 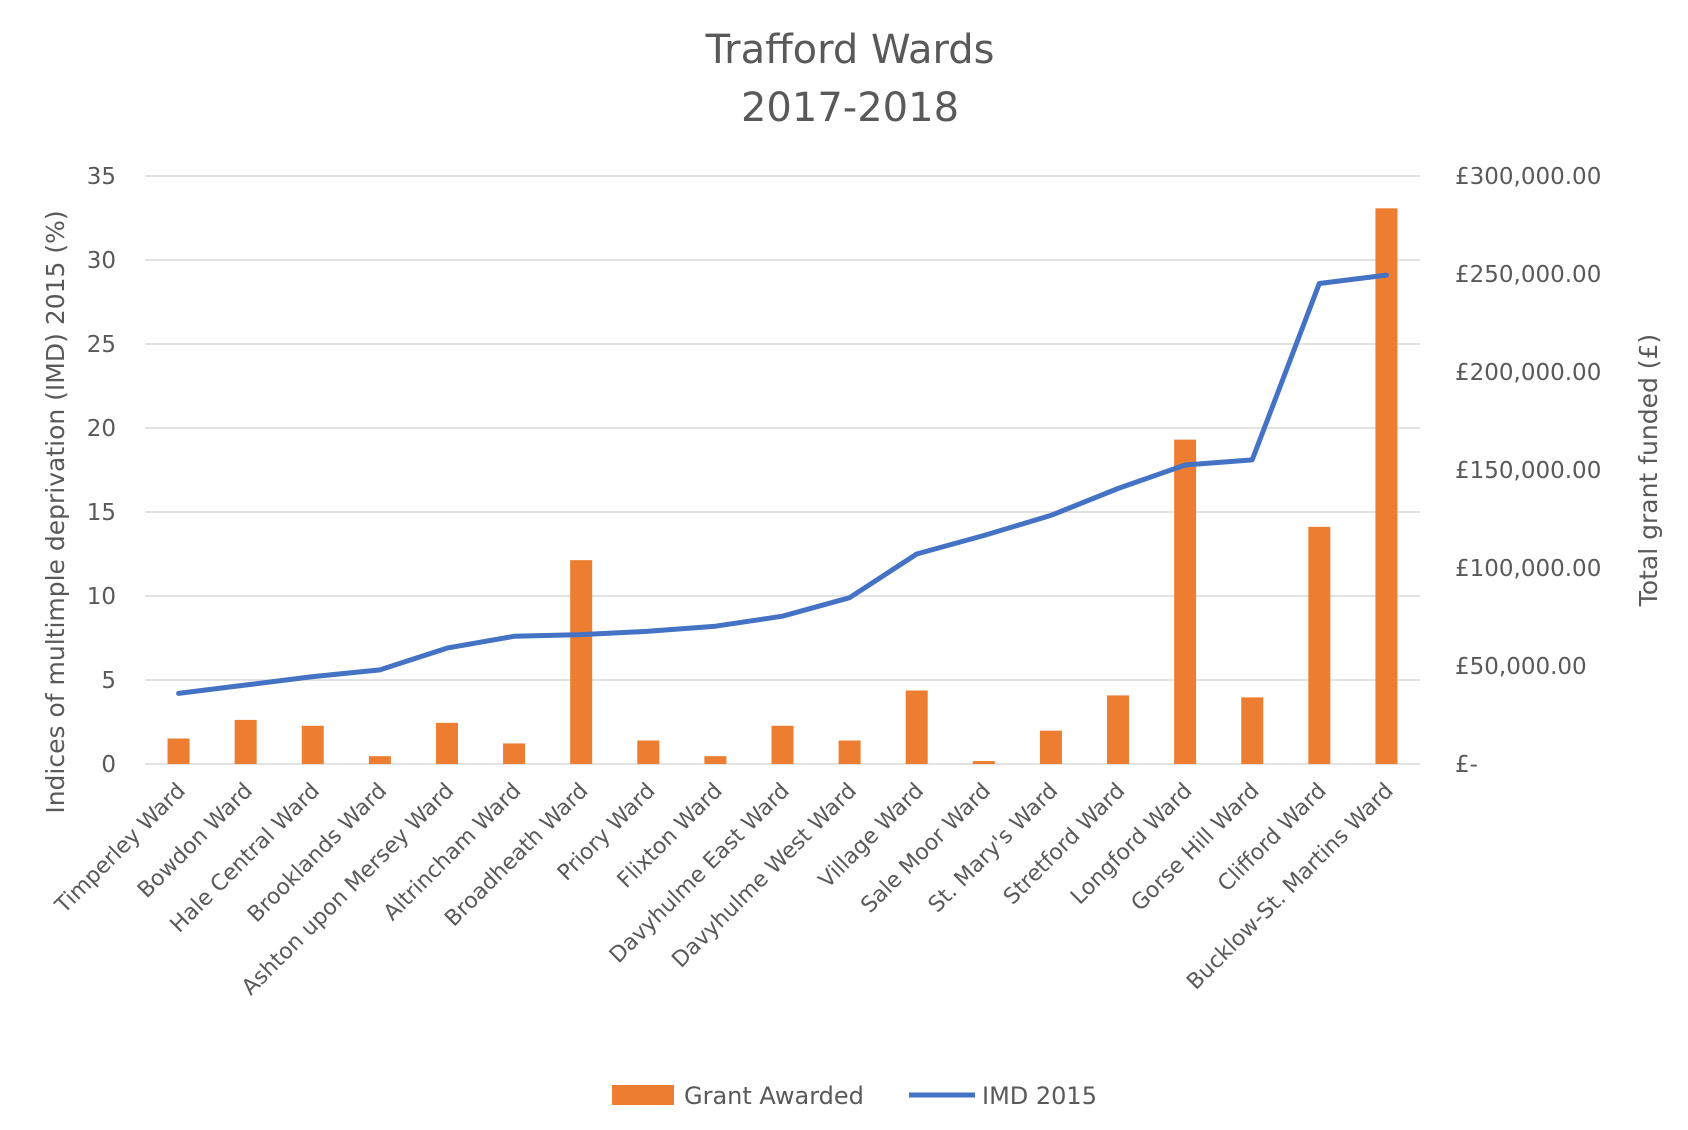 I want to click on legend: Grant Awarded IMD 2015, so click(x=854, y=1096).